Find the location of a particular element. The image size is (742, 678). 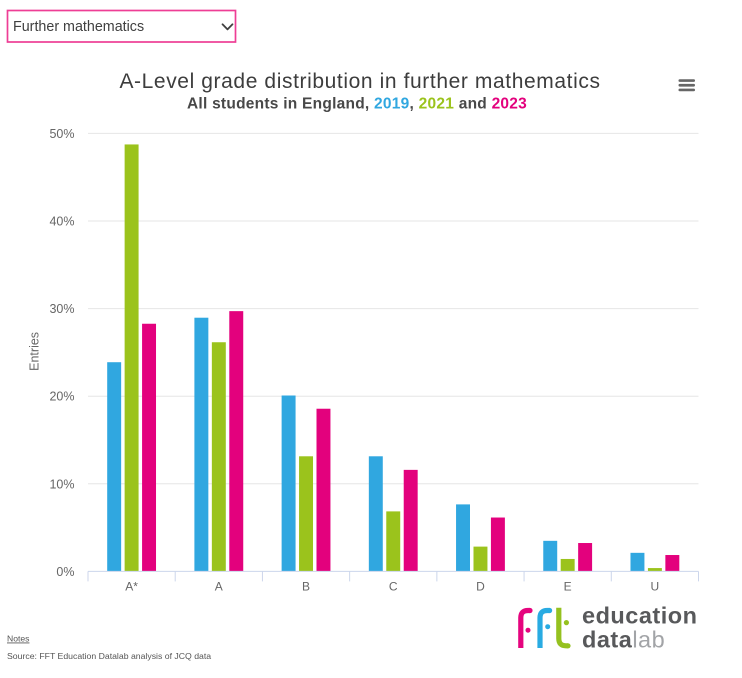

svg-text: A* is located at coordinates (131, 587).